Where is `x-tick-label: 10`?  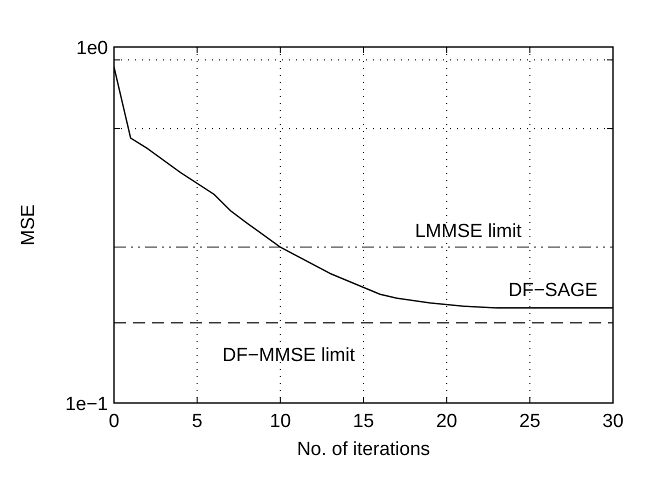 x-tick-label: 10 is located at coordinates (280, 421).